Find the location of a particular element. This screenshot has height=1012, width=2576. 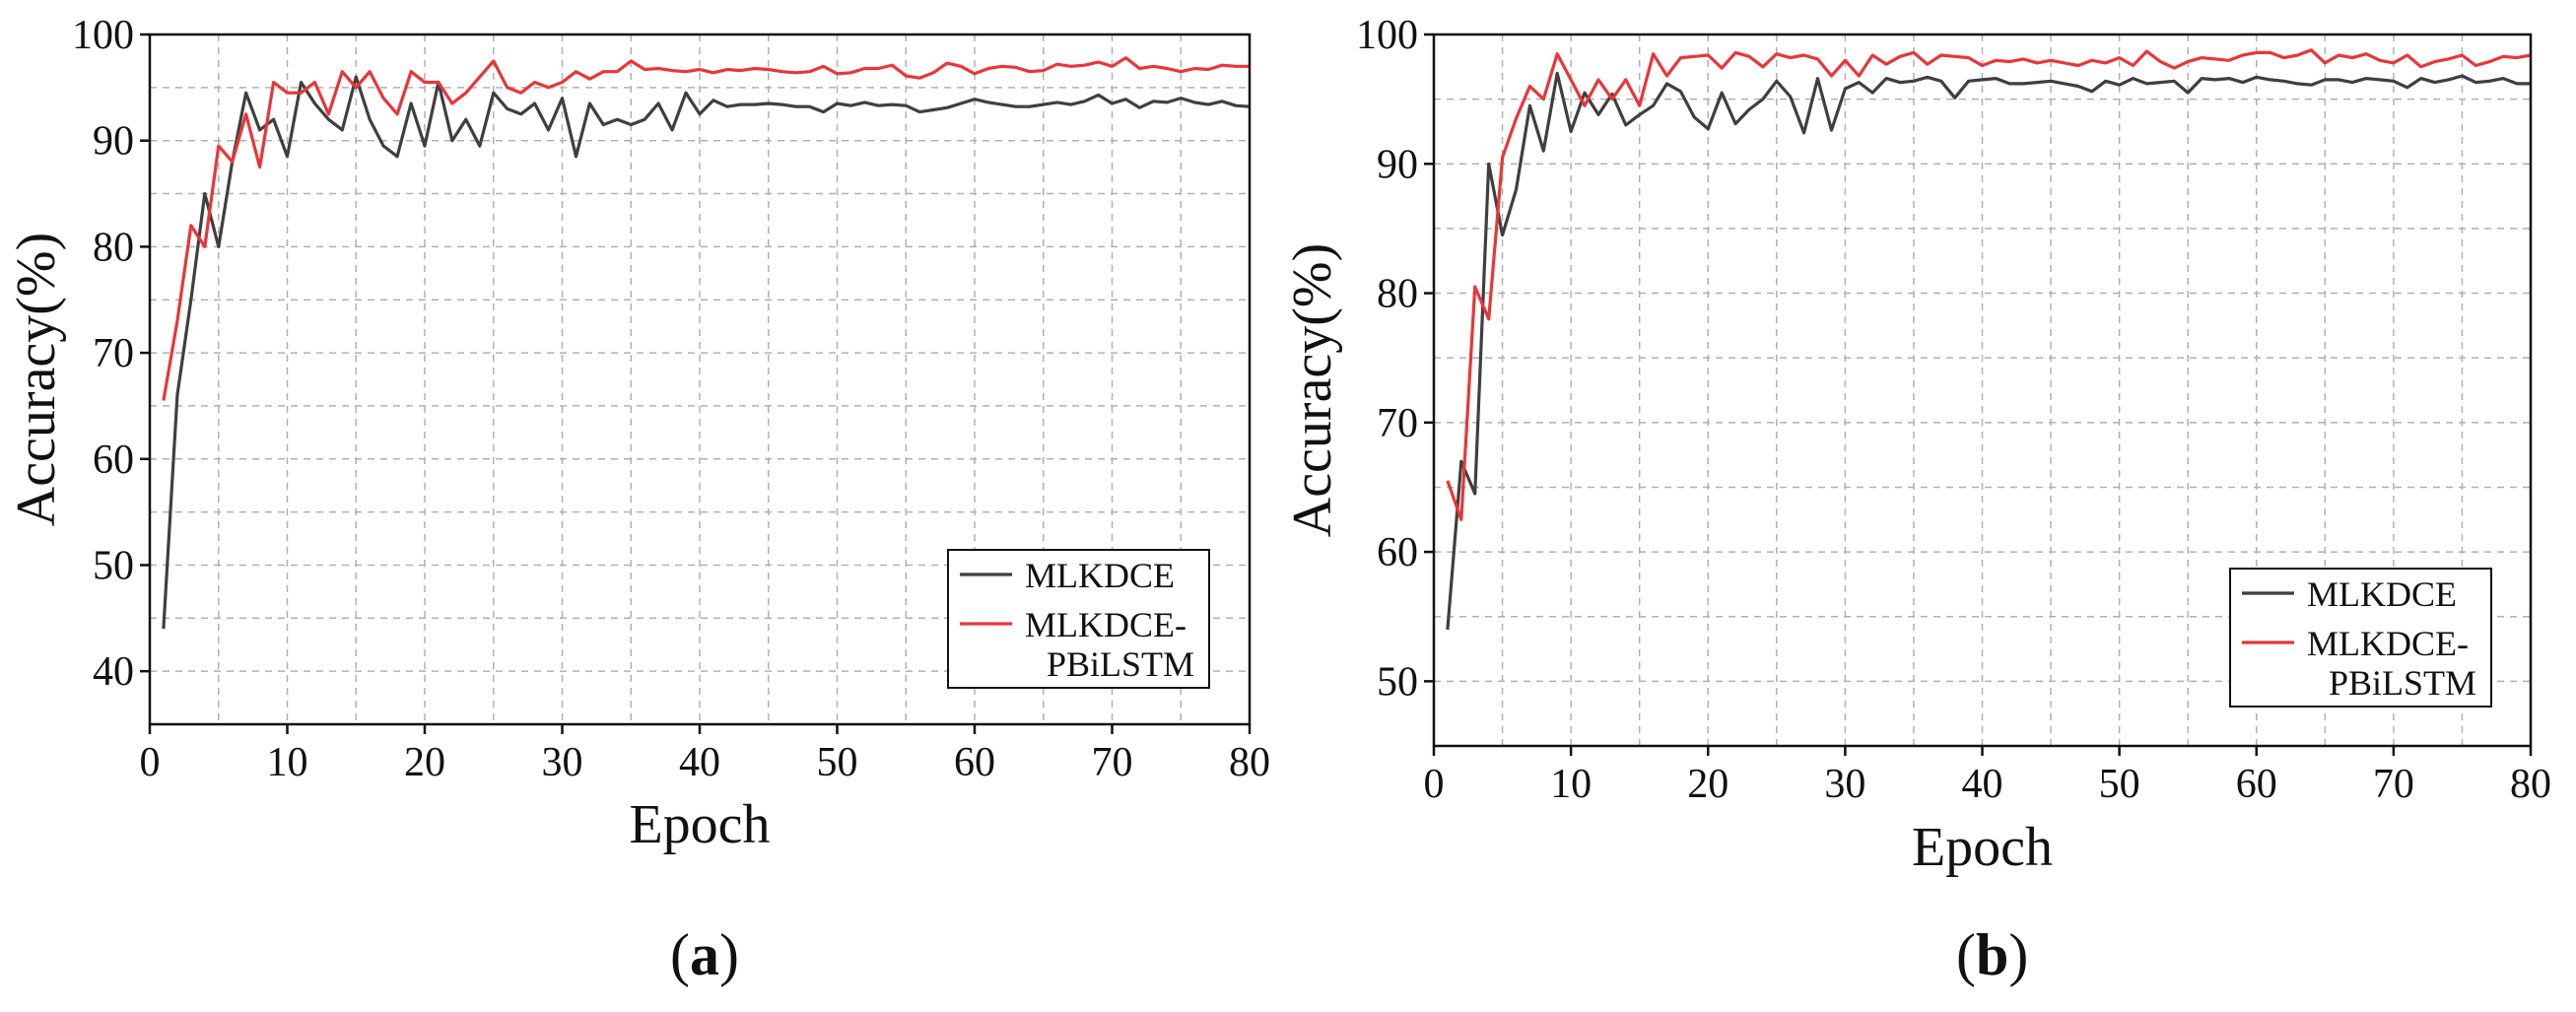

caption-b-letter: b is located at coordinates (1992, 954).